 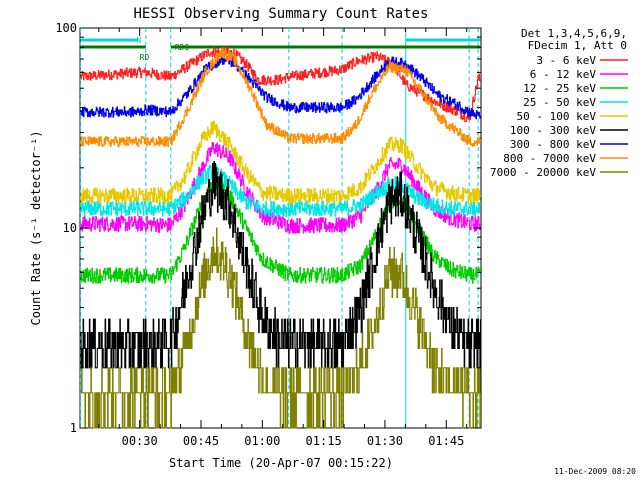 What do you see at coordinates (280, 14) in the screenshot?
I see `chart-title: HESSI Observing Summary Count Rates` at bounding box center [280, 14].